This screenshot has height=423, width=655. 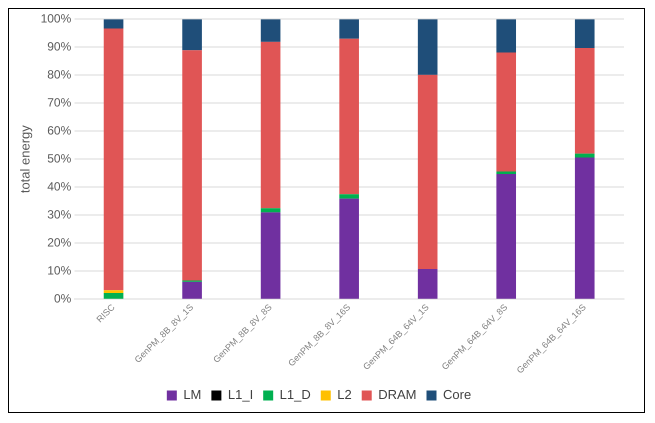 I want to click on legend-label: LM, so click(x=192, y=394).